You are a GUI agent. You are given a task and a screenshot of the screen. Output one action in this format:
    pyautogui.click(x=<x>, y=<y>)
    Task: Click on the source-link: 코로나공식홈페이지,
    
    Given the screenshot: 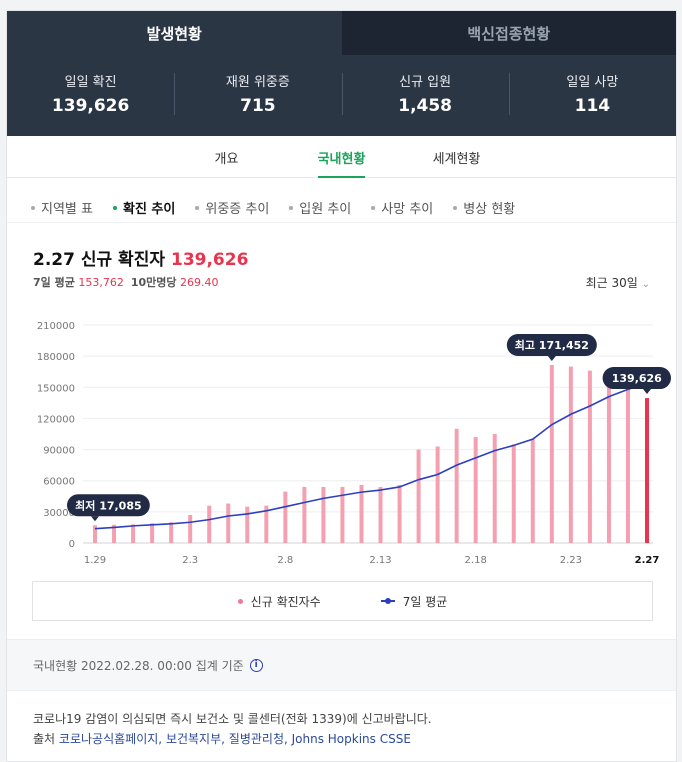 What is the action you would take?
    pyautogui.click(x=110, y=739)
    